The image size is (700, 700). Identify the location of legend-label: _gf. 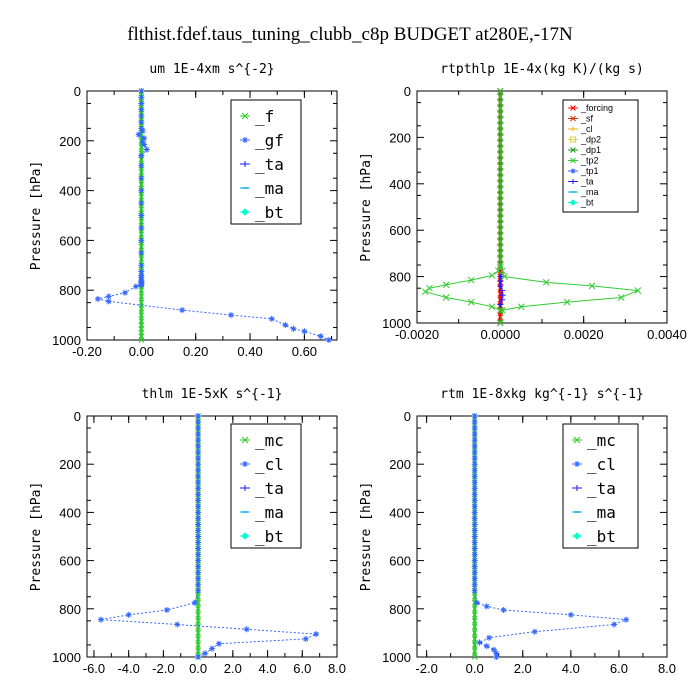
(269, 140).